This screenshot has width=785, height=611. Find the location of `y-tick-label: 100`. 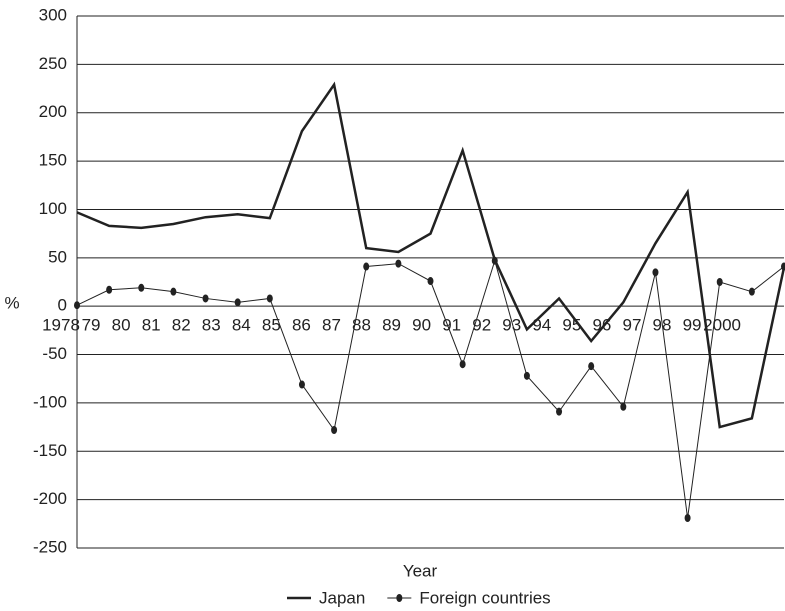

y-tick-label: 100 is located at coordinates (53, 208).